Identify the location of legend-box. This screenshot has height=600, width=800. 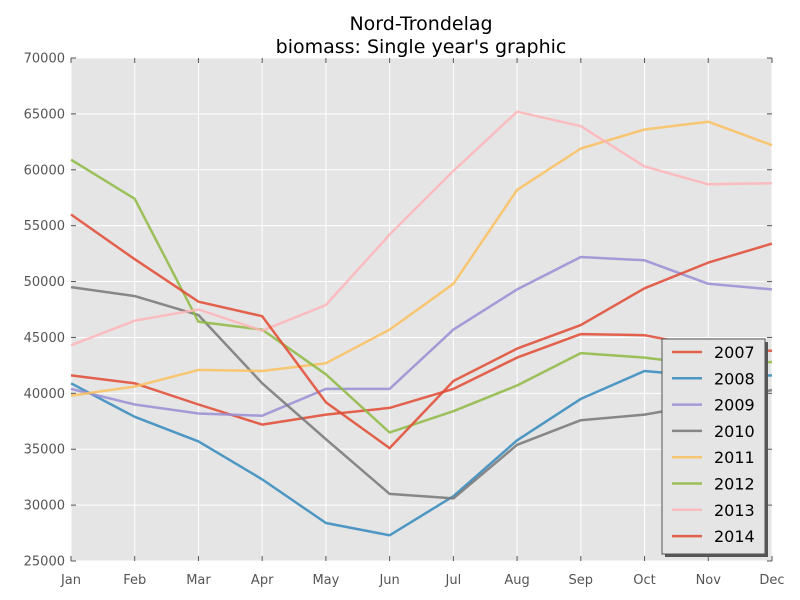
(713, 446).